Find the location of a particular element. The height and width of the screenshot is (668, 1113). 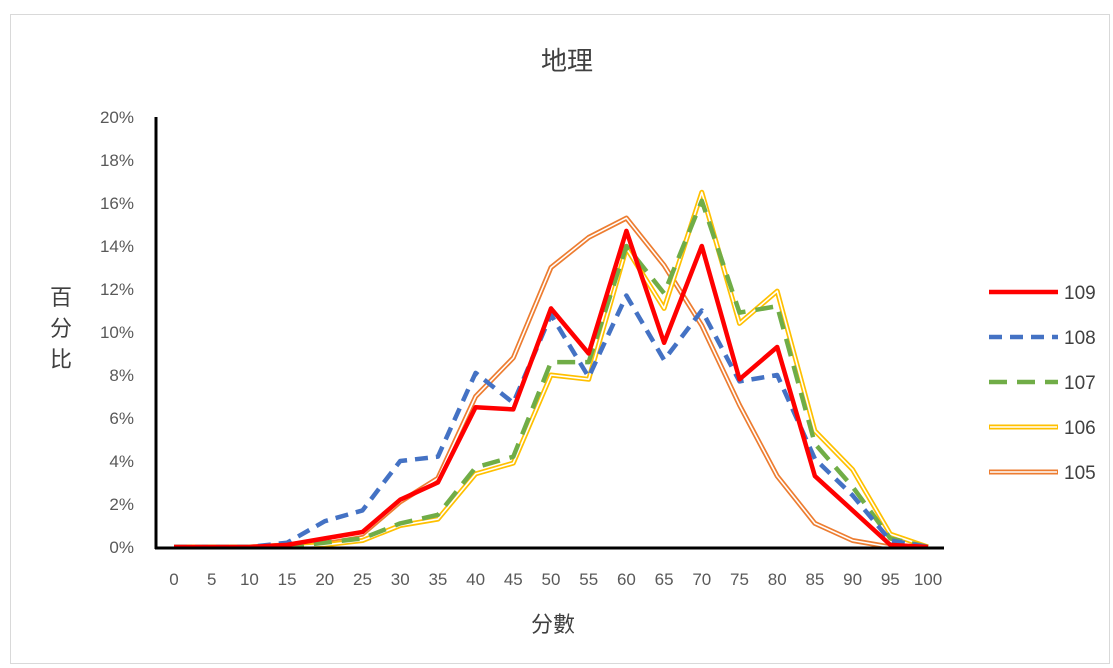

x-tick-label: 95 is located at coordinates (890, 579).